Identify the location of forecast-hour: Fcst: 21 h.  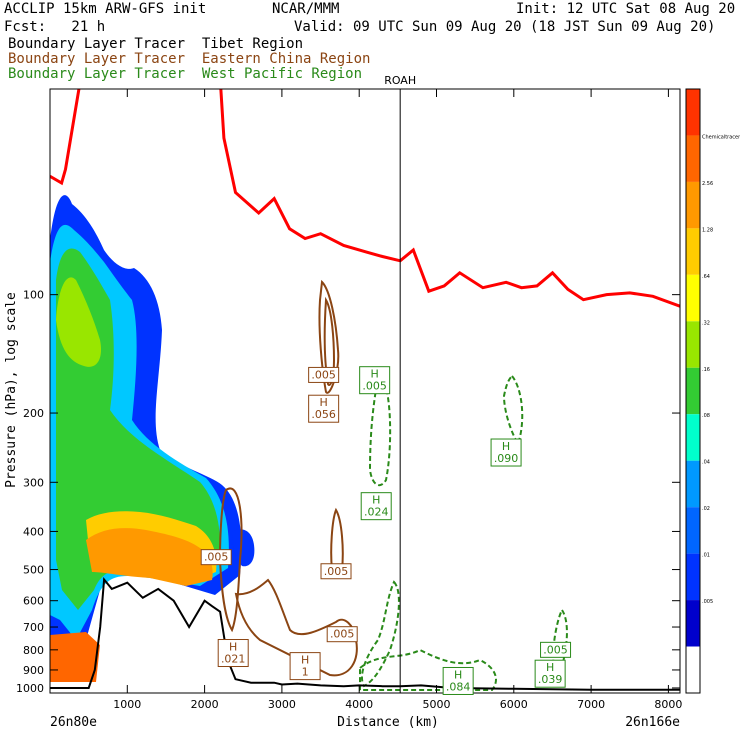
(55, 27).